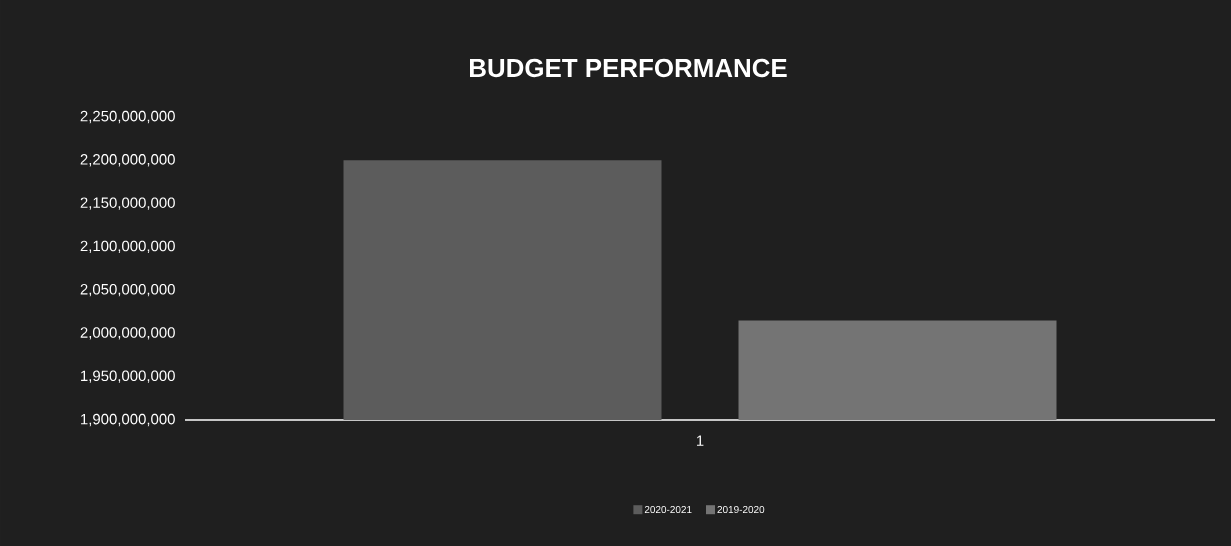  I want to click on x-tick-label: 1, so click(700, 440).